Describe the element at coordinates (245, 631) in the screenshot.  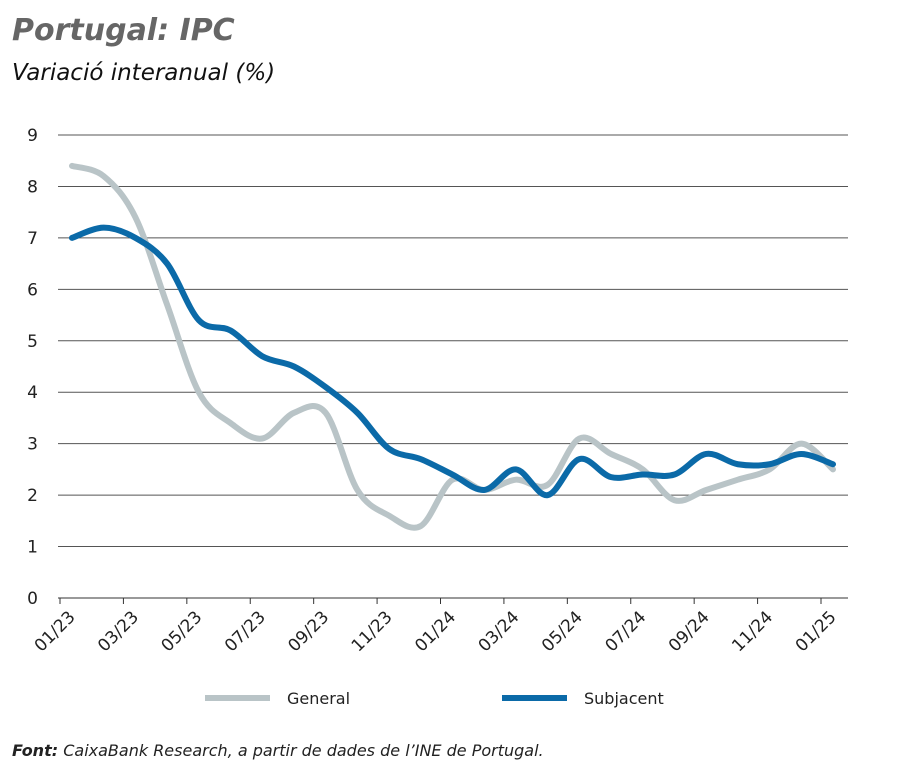
I see `x-tick-label: 07/23` at that location.